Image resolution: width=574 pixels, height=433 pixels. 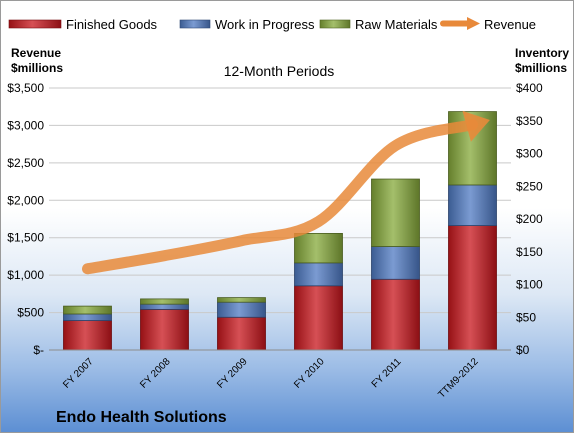 What do you see at coordinates (25, 88) in the screenshot?
I see `left-tick-label: $3,500` at bounding box center [25, 88].